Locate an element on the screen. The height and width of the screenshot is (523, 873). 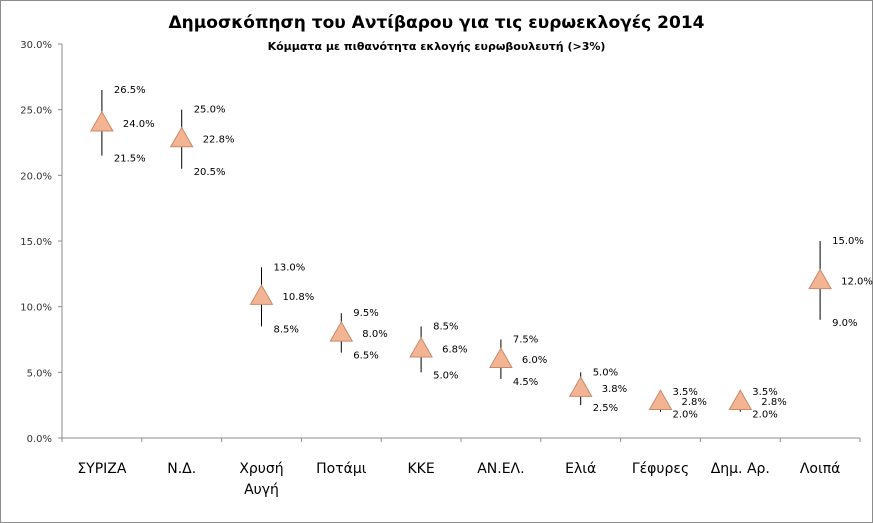
category-label: Λοιπά is located at coordinates (820, 469).